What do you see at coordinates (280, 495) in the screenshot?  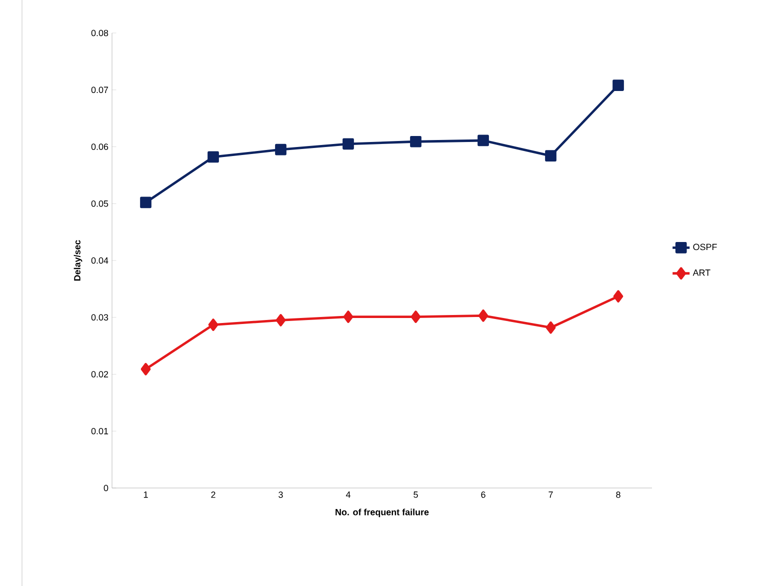 I see `x-tick-label: 3` at bounding box center [280, 495].